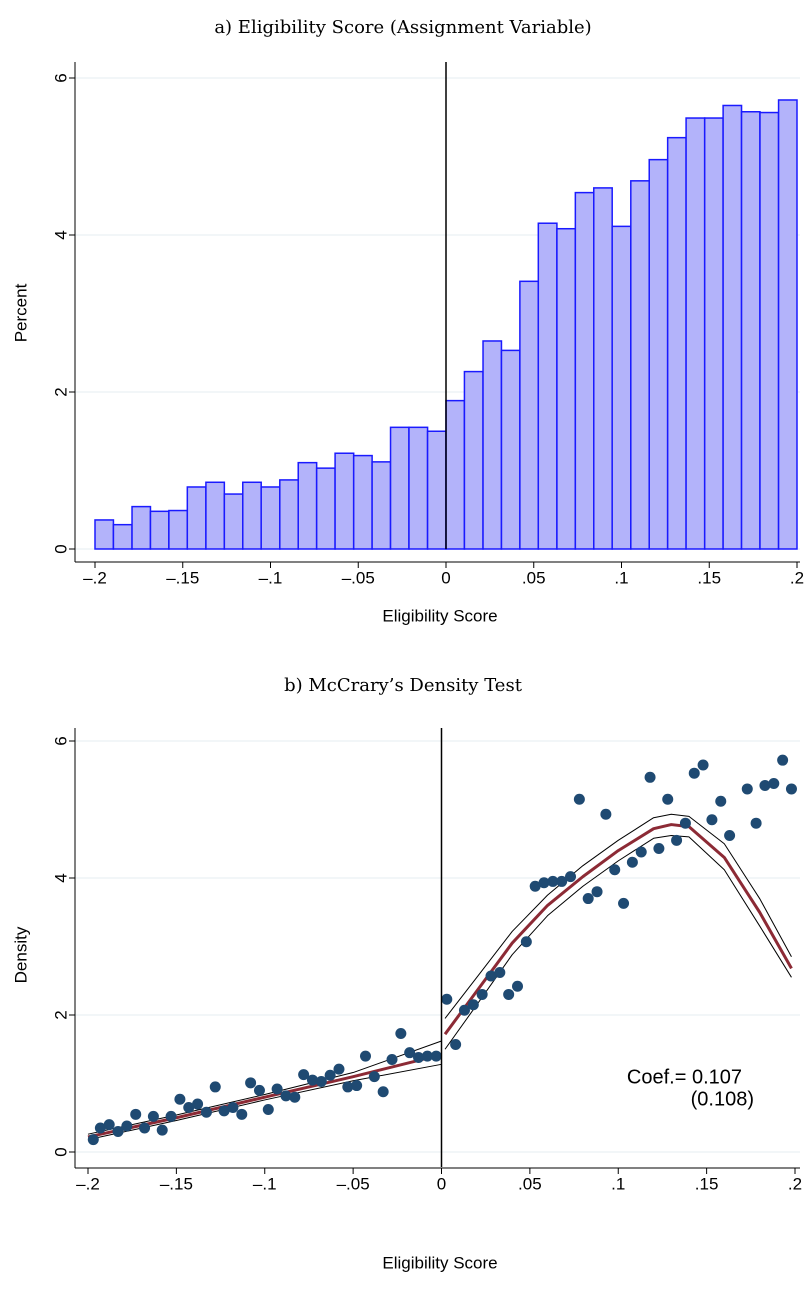 Image resolution: width=805 pixels, height=1294 pixels. Describe the element at coordinates (264, 1087) in the screenshot. I see `ci-line` at that location.